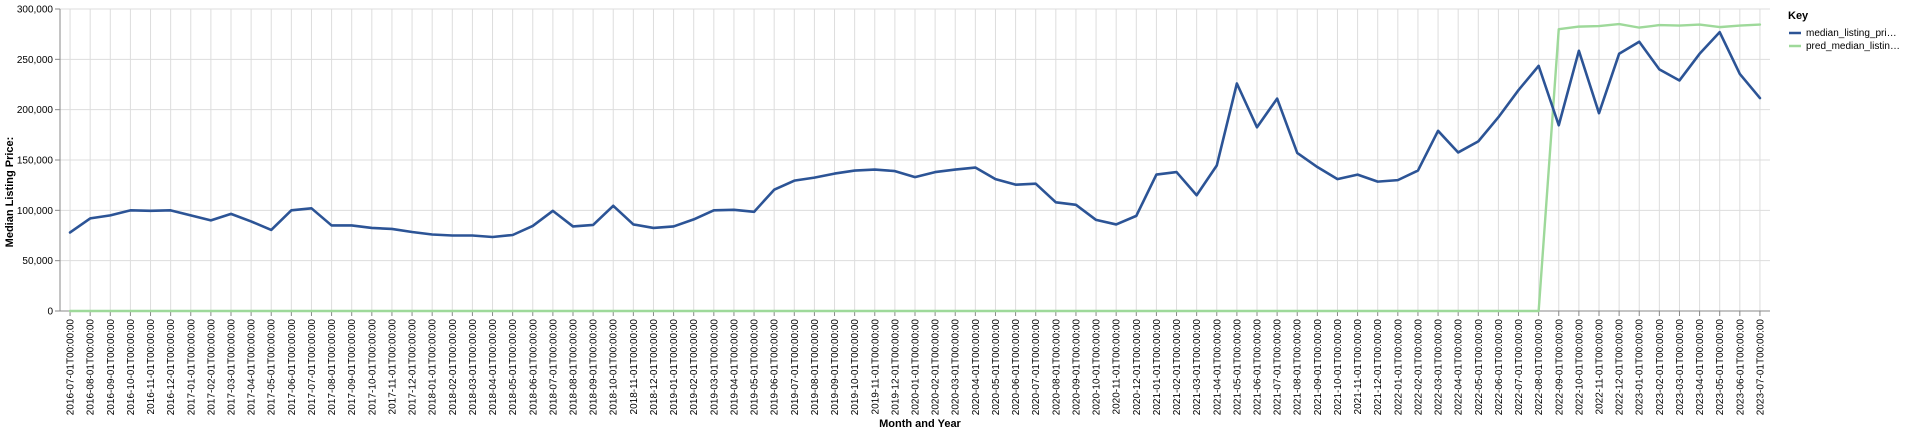 Image resolution: width=1920 pixels, height=434 pixels. I want to click on x-tick-label: 2021-03-01T00:00:00, so click(1197, 367).